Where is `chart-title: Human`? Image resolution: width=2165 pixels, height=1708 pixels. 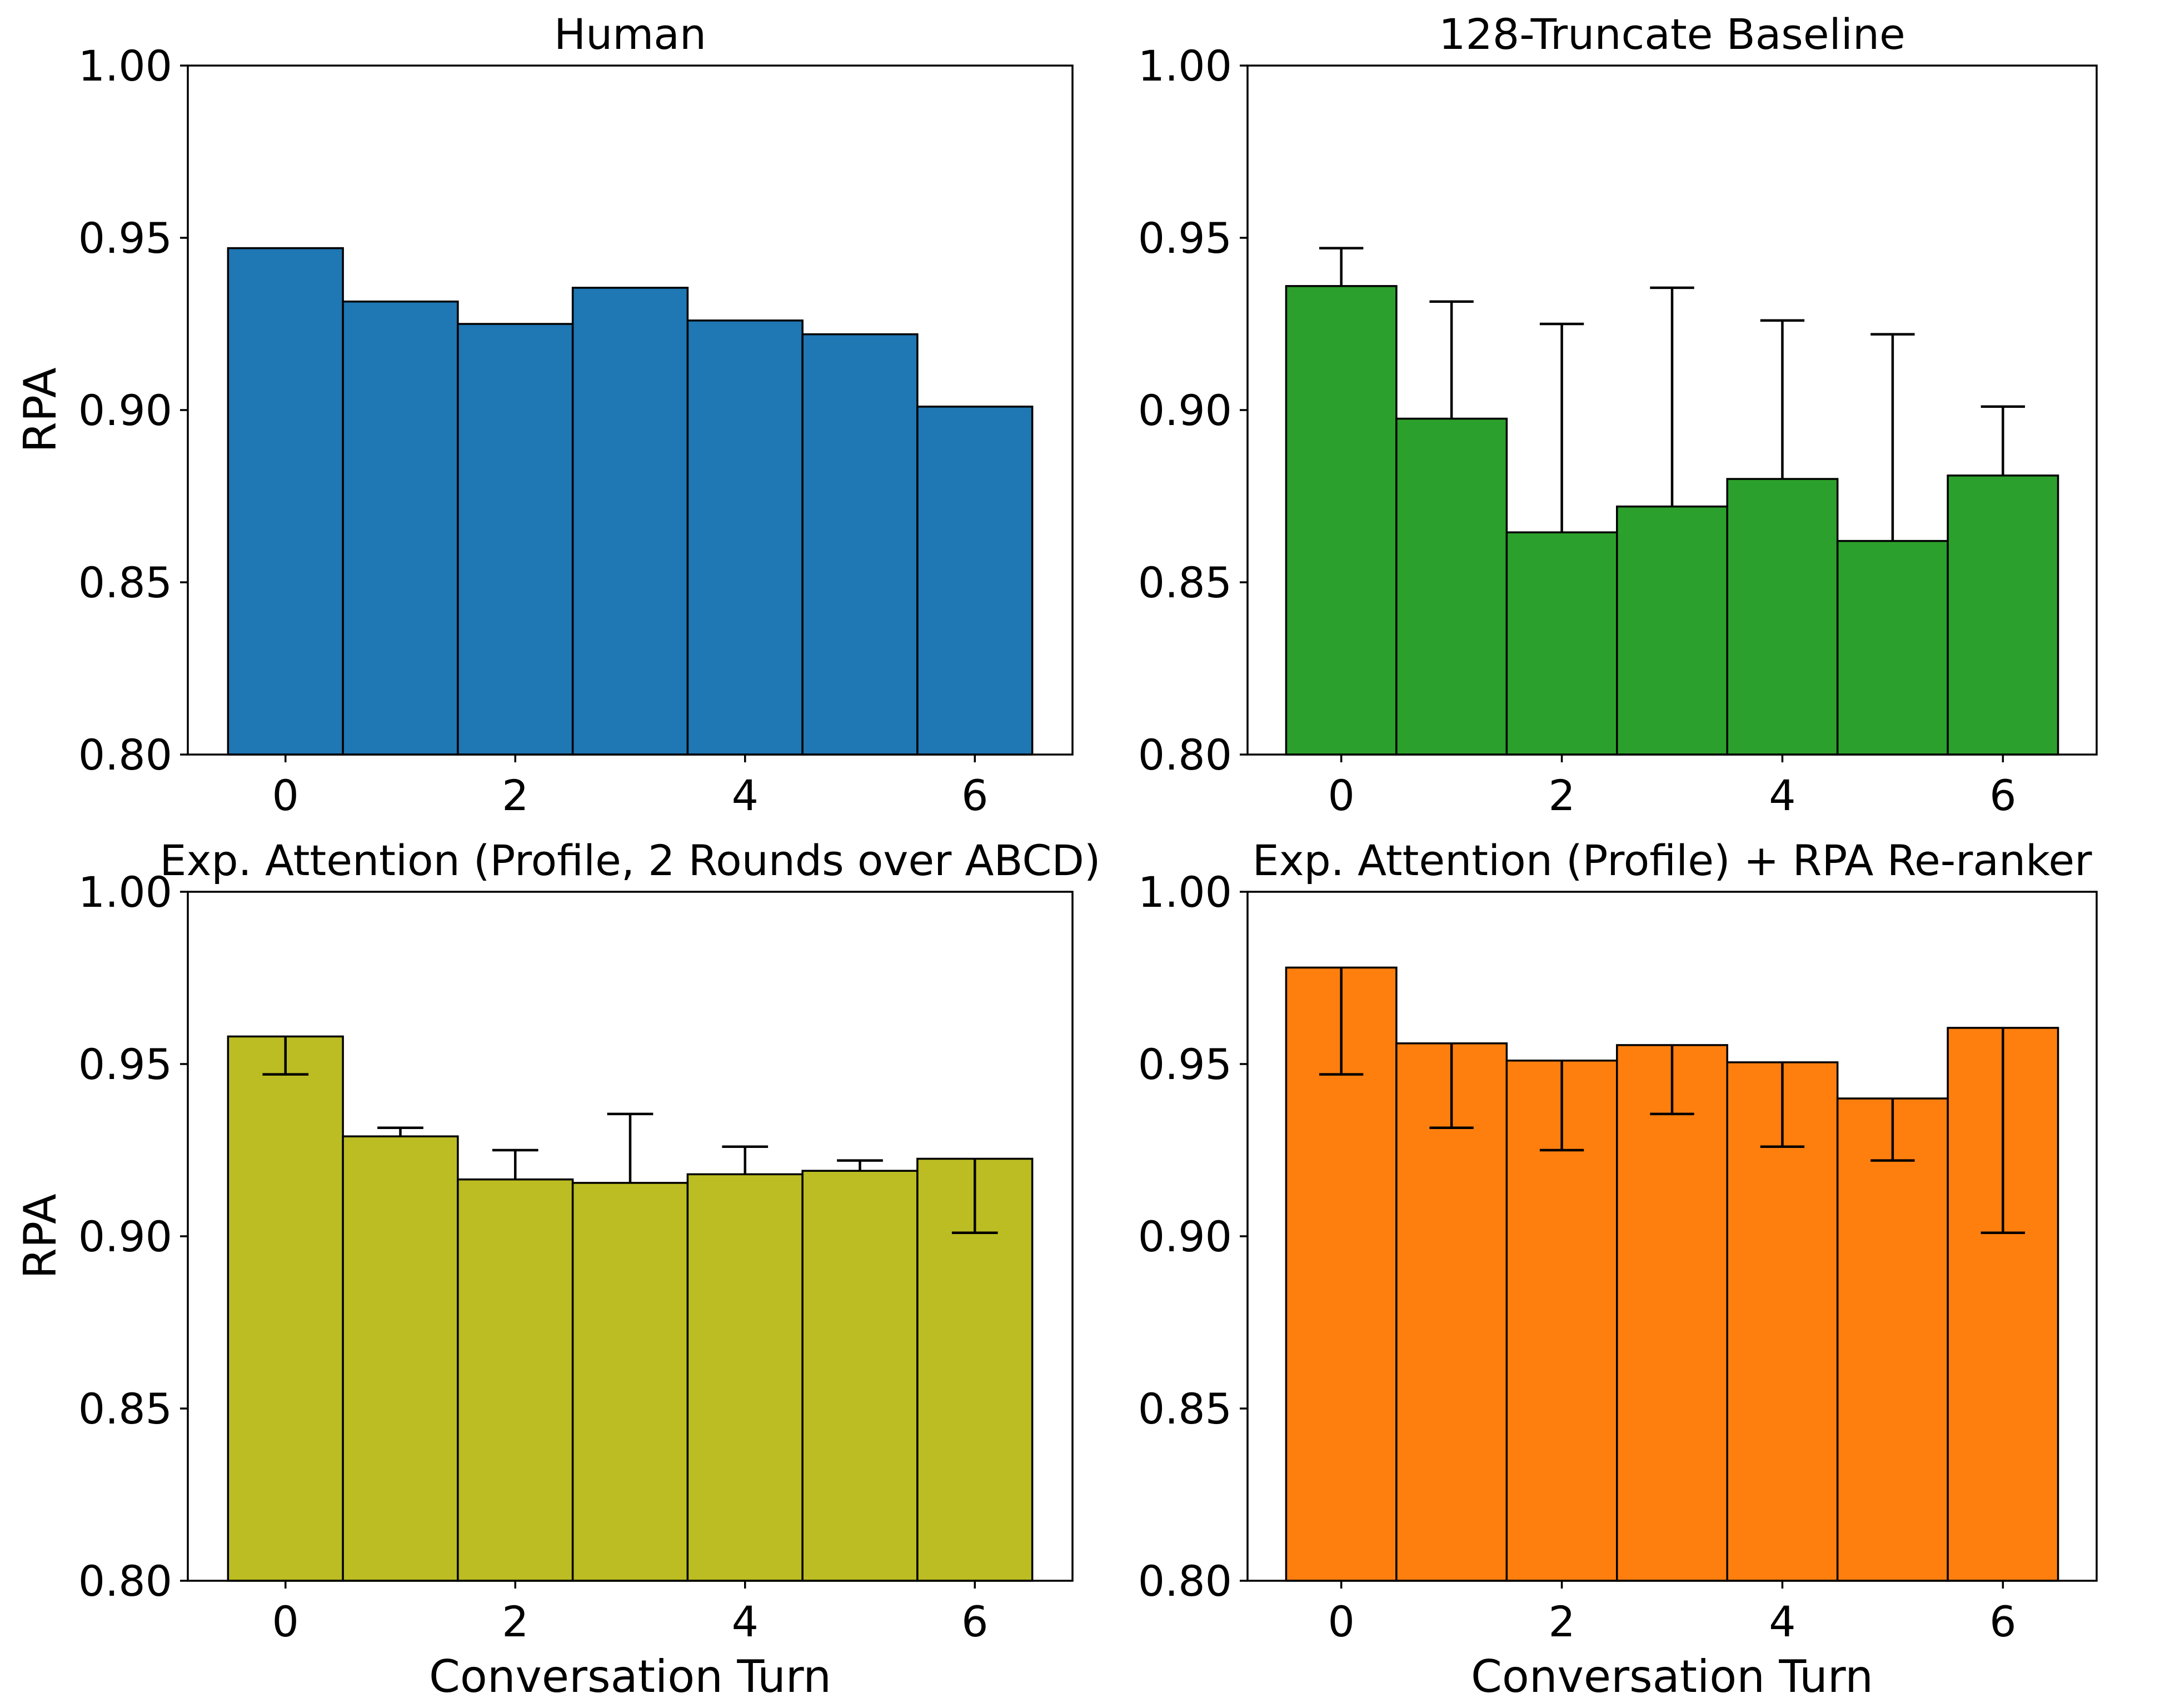
chart-title: Human is located at coordinates (630, 34).